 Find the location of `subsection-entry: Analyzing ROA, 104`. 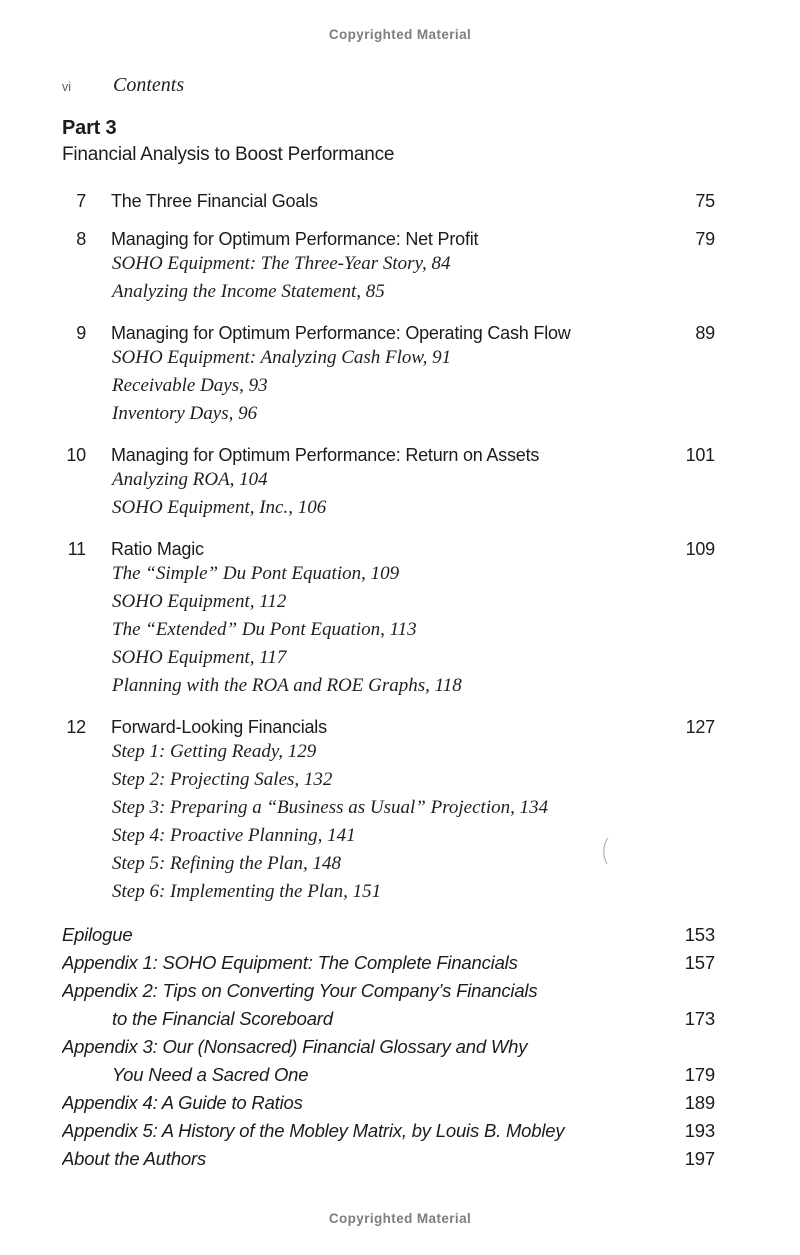

subsection-entry: Analyzing ROA, 104 is located at coordinates (190, 479).